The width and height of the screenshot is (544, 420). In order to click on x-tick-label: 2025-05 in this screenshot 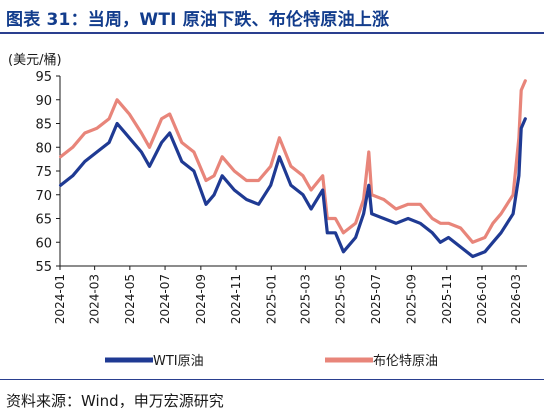, I will do `click(341, 299)`.